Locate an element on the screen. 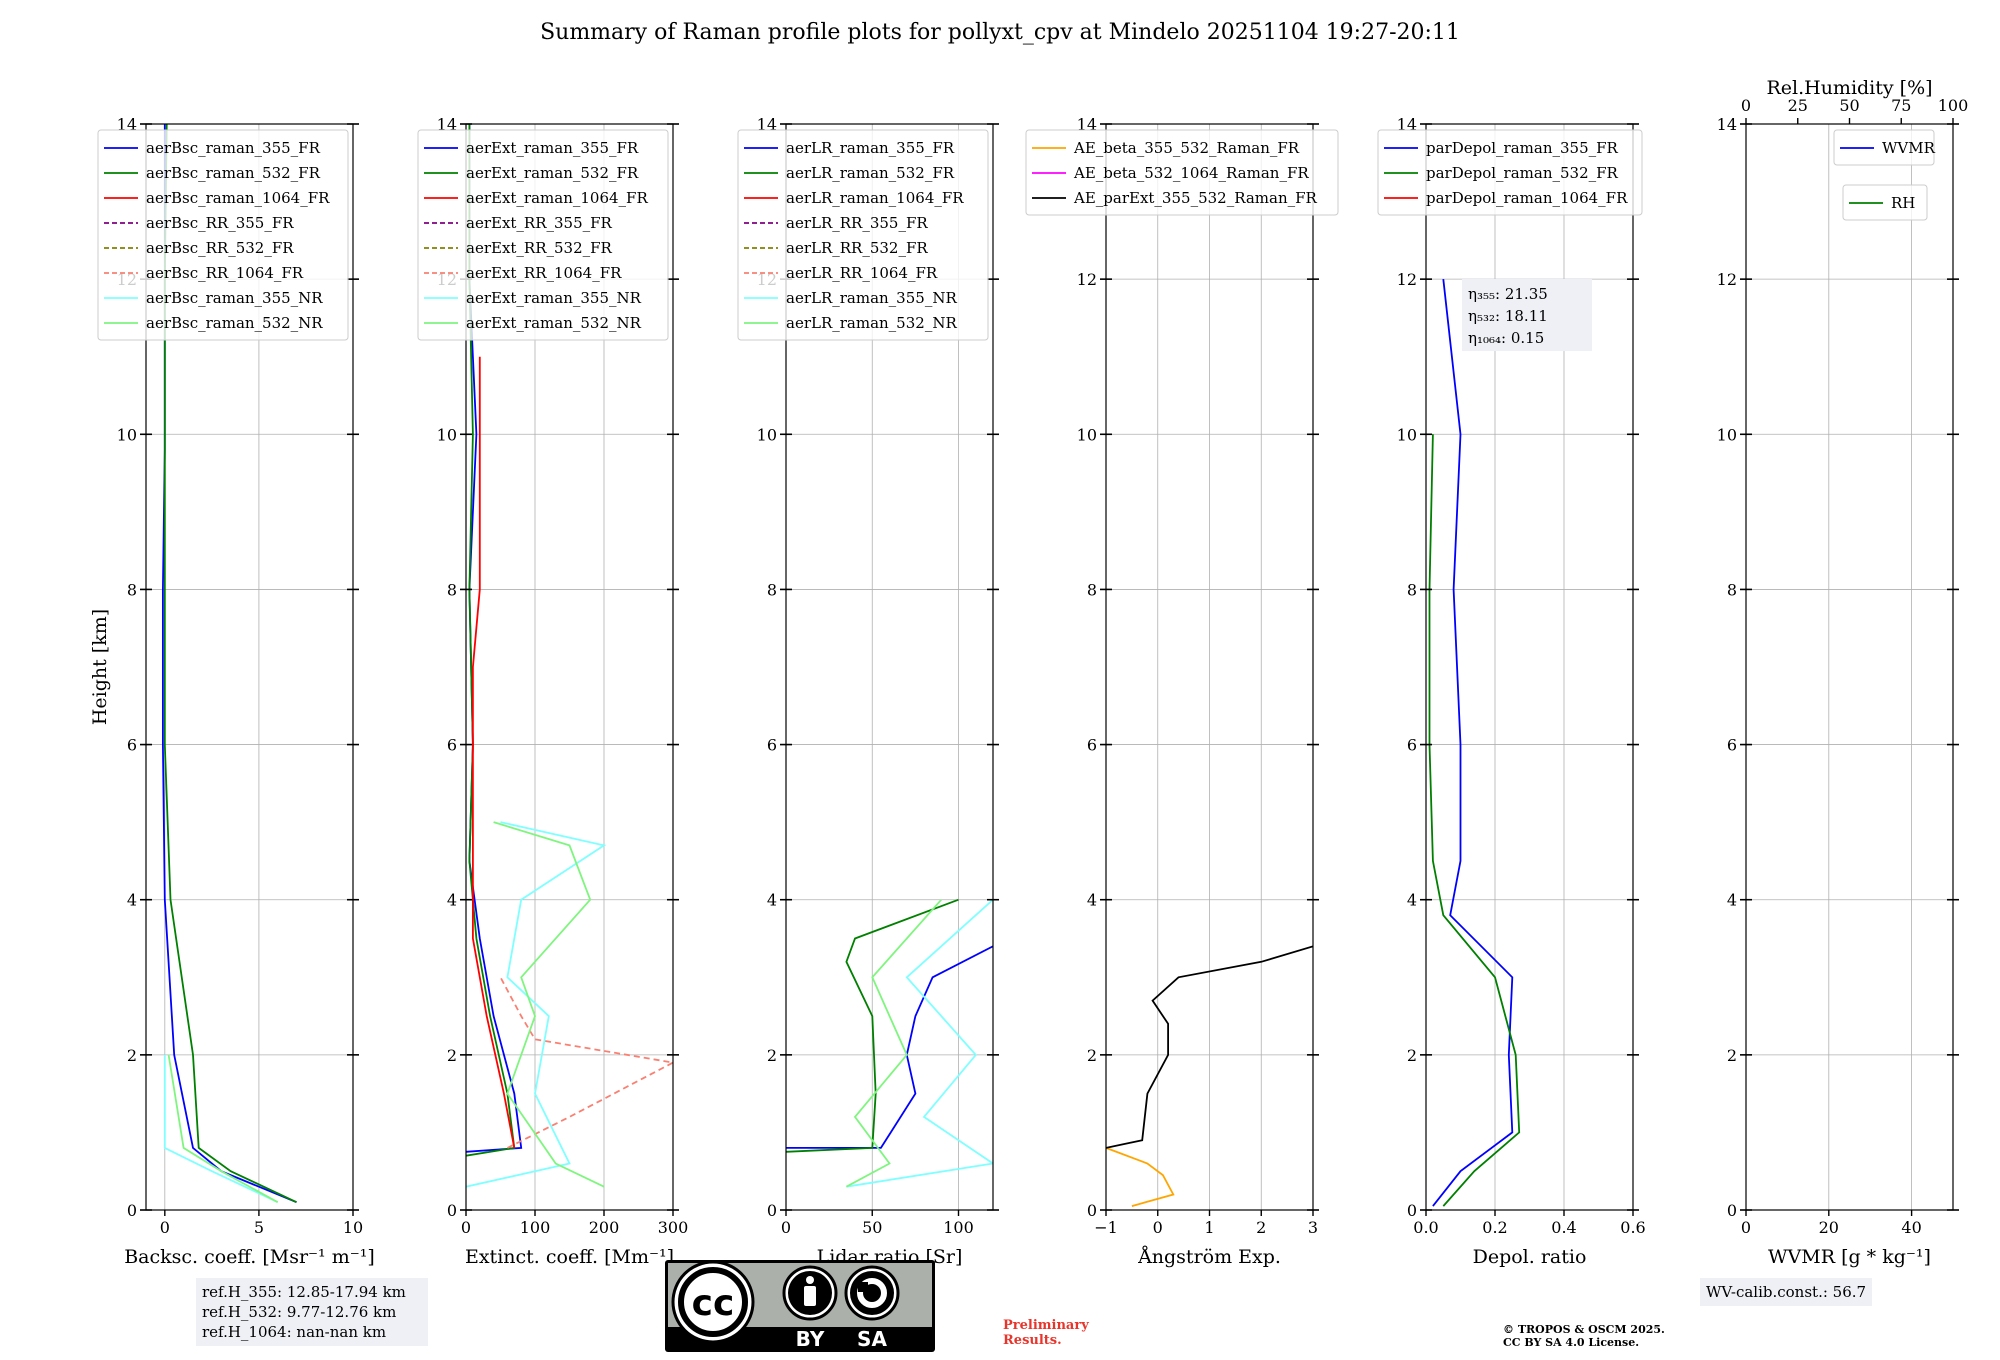 The width and height of the screenshot is (2000, 1360). x-tick-label: 0.0 is located at coordinates (1425, 1227).